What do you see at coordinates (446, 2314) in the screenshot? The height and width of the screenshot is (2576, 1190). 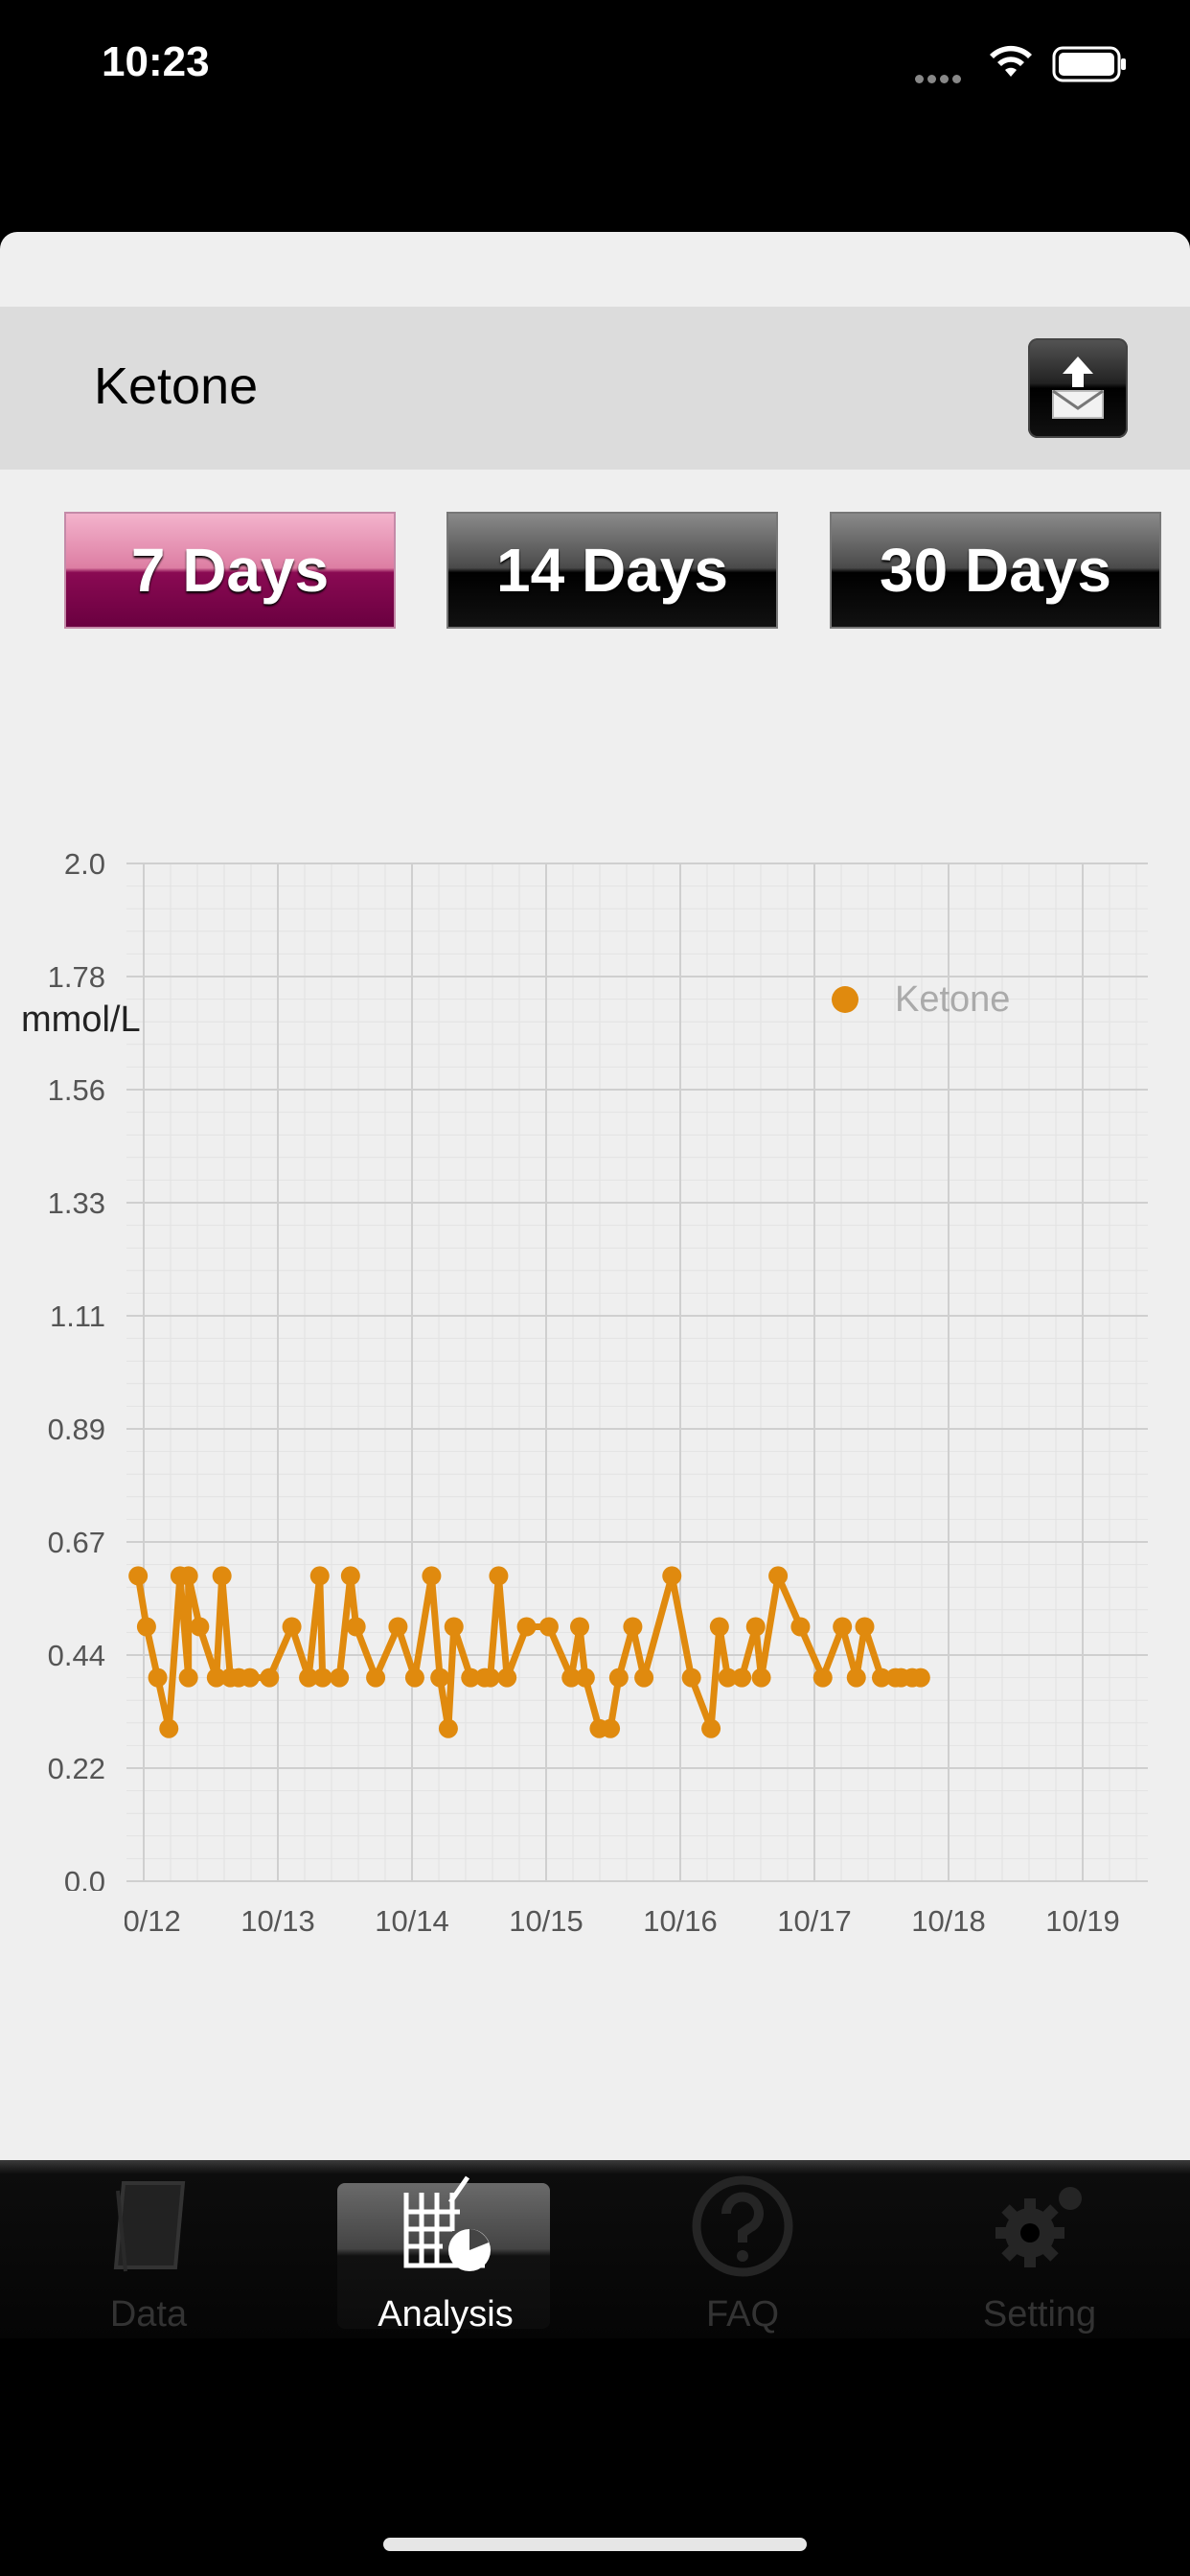 I see `tab-analysis-label: Analysis` at bounding box center [446, 2314].